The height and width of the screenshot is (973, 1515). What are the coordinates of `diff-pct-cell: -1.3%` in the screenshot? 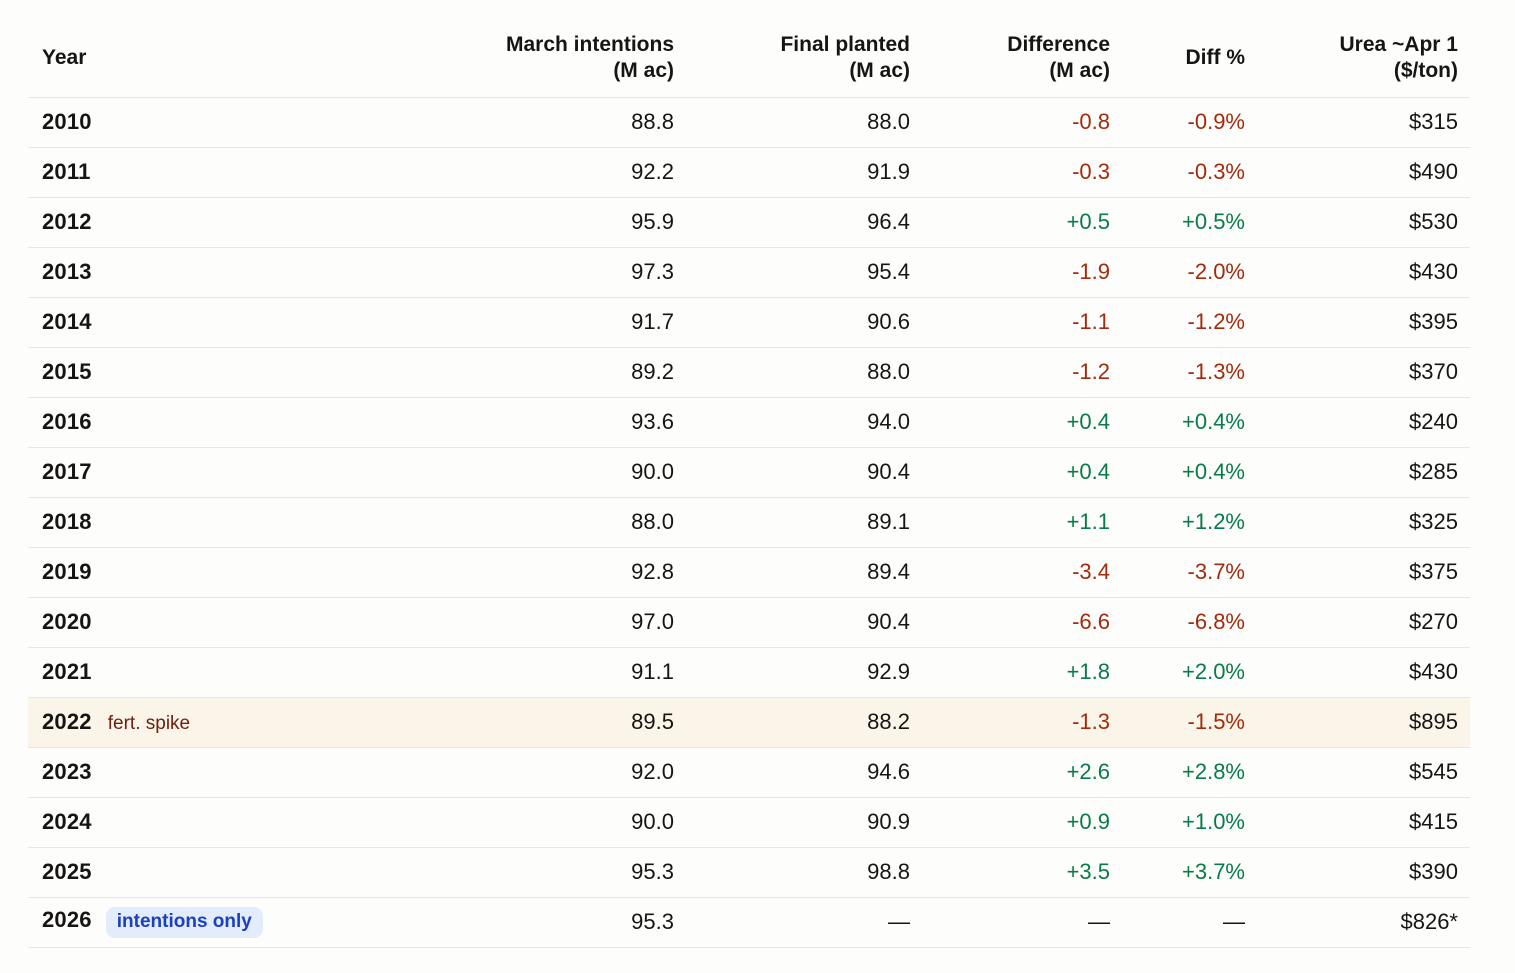 It's located at (1177, 372).